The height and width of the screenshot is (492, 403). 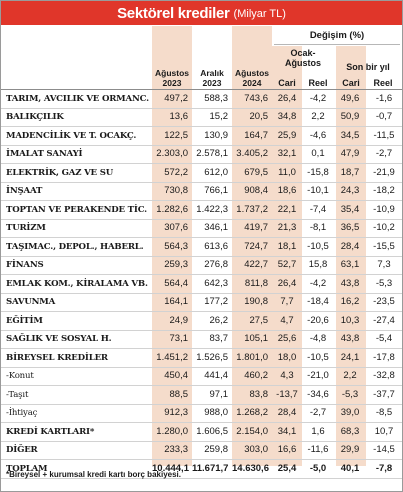 I want to click on cell-label: EĞİTİM, so click(x=76, y=321).